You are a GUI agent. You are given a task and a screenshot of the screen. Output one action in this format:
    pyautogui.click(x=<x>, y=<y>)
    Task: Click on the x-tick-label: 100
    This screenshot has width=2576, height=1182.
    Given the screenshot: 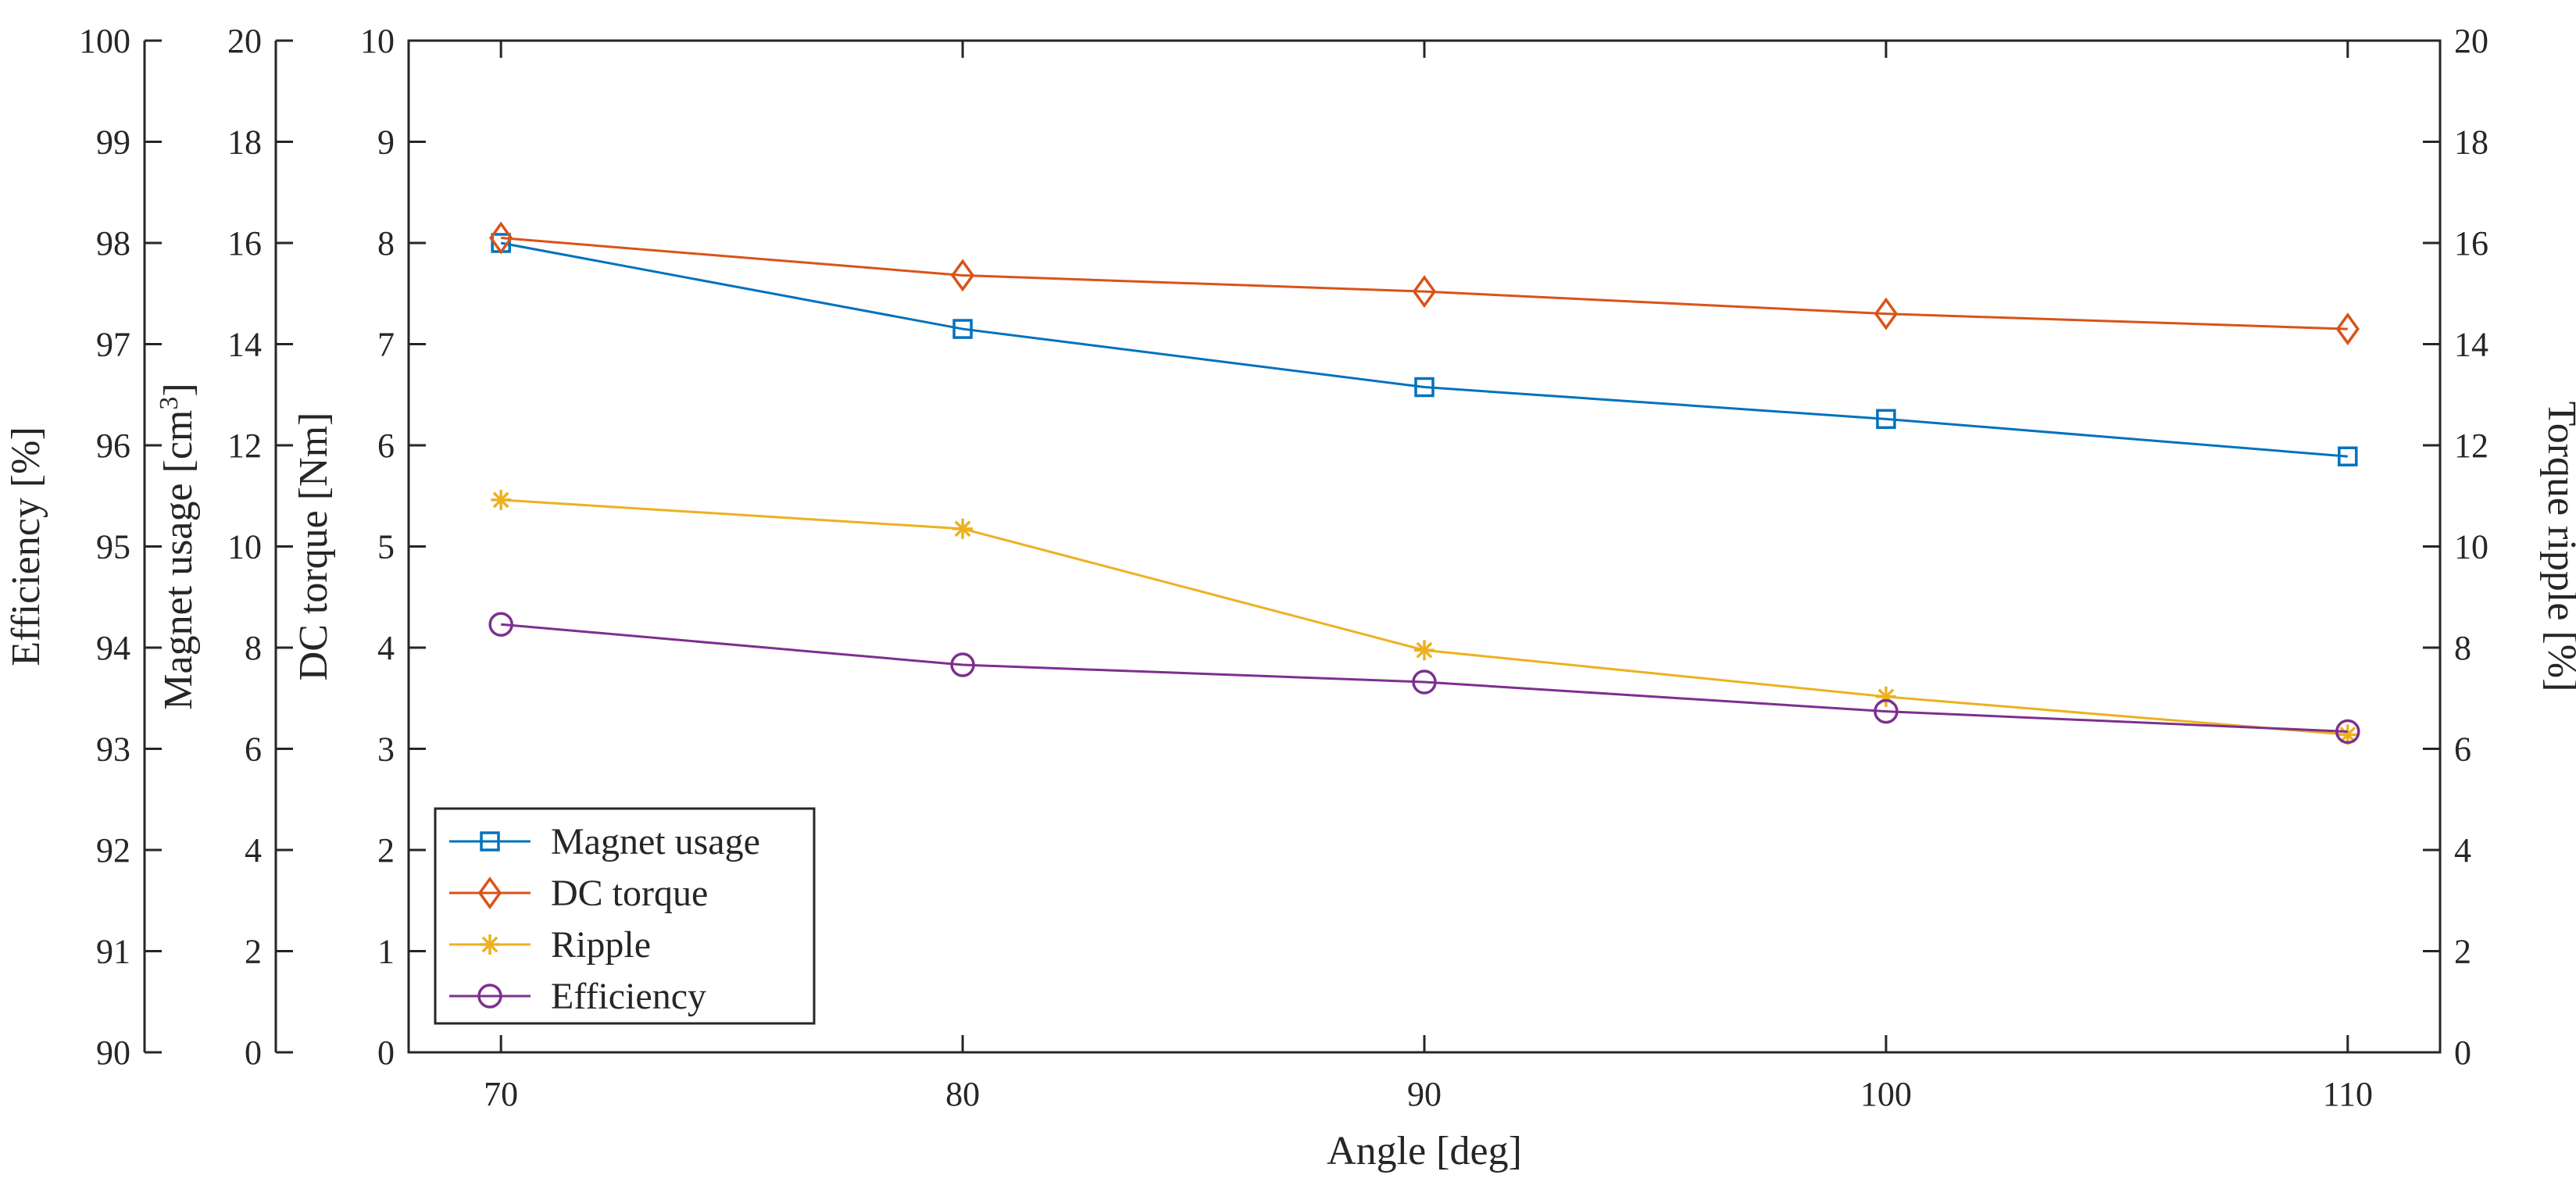 What is the action you would take?
    pyautogui.click(x=1886, y=1094)
    